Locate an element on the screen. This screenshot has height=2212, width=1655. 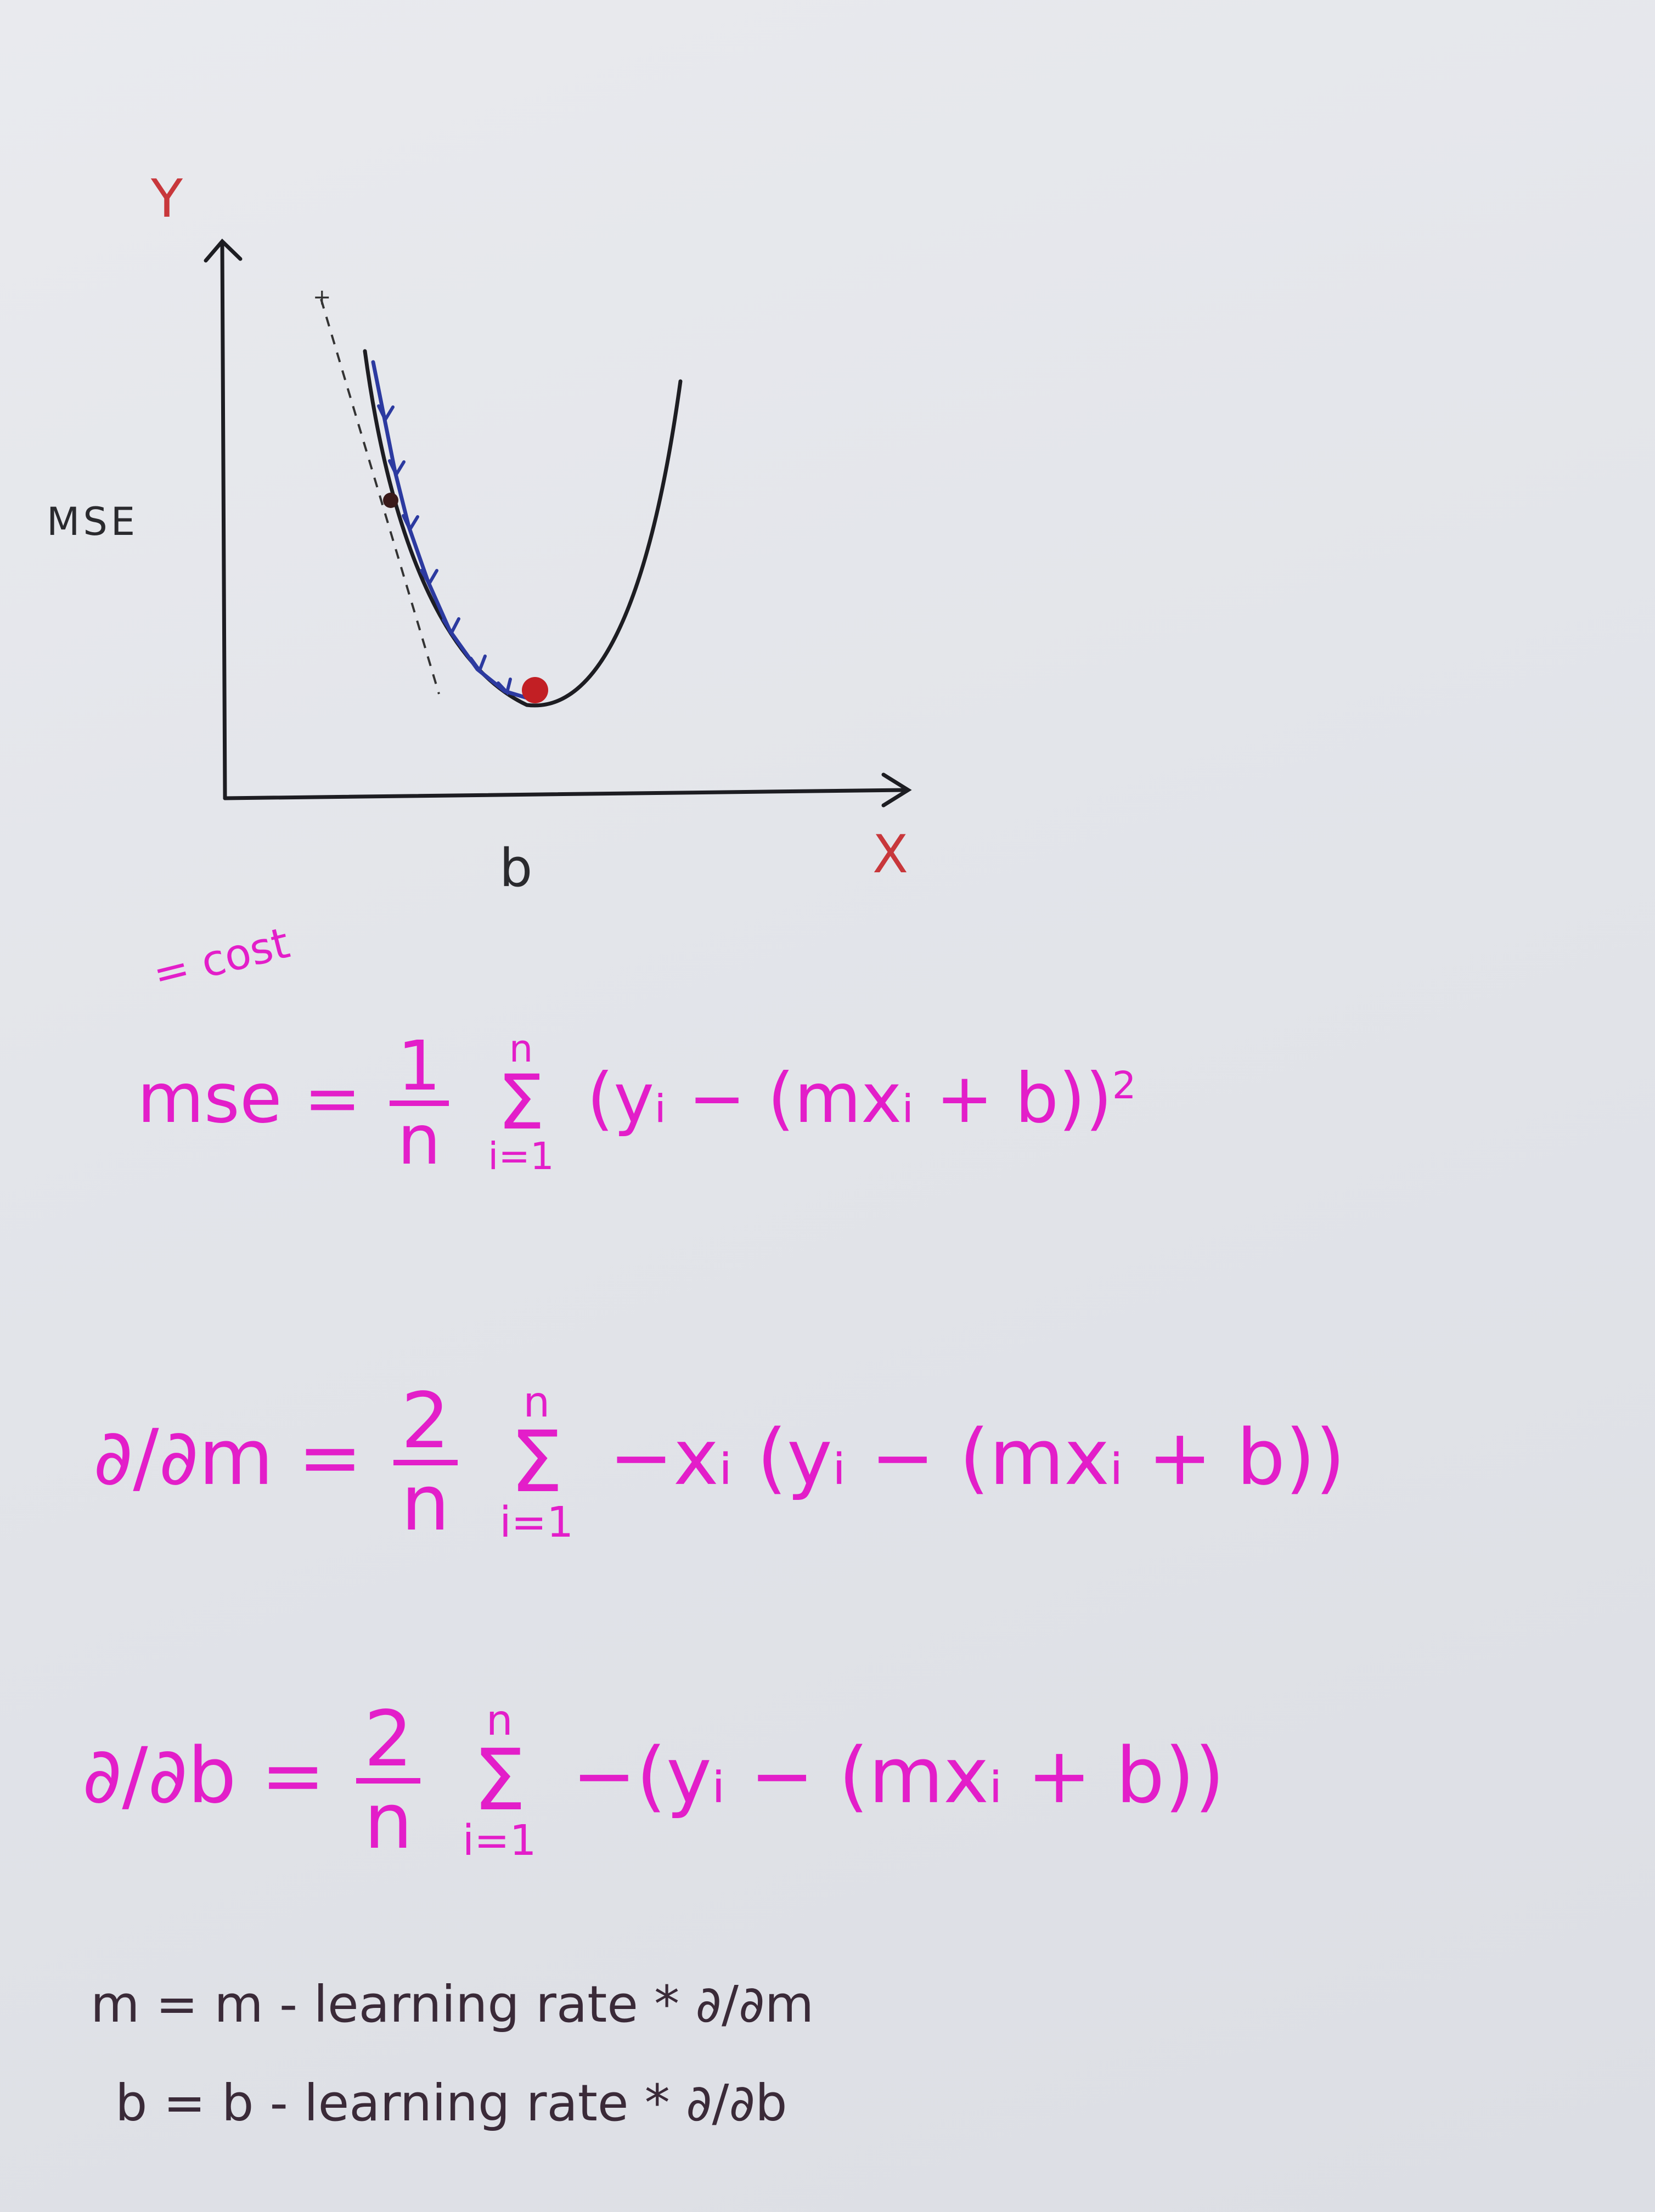
mse-sum-bottom: i=1 is located at coordinates (521, 1156).